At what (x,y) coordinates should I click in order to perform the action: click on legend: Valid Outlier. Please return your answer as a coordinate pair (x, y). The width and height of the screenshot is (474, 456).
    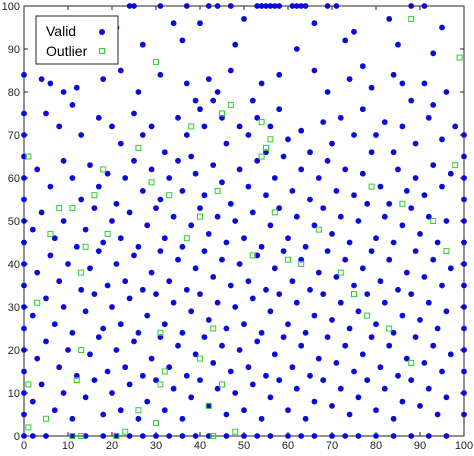
    Looking at the image, I should click on (77, 40).